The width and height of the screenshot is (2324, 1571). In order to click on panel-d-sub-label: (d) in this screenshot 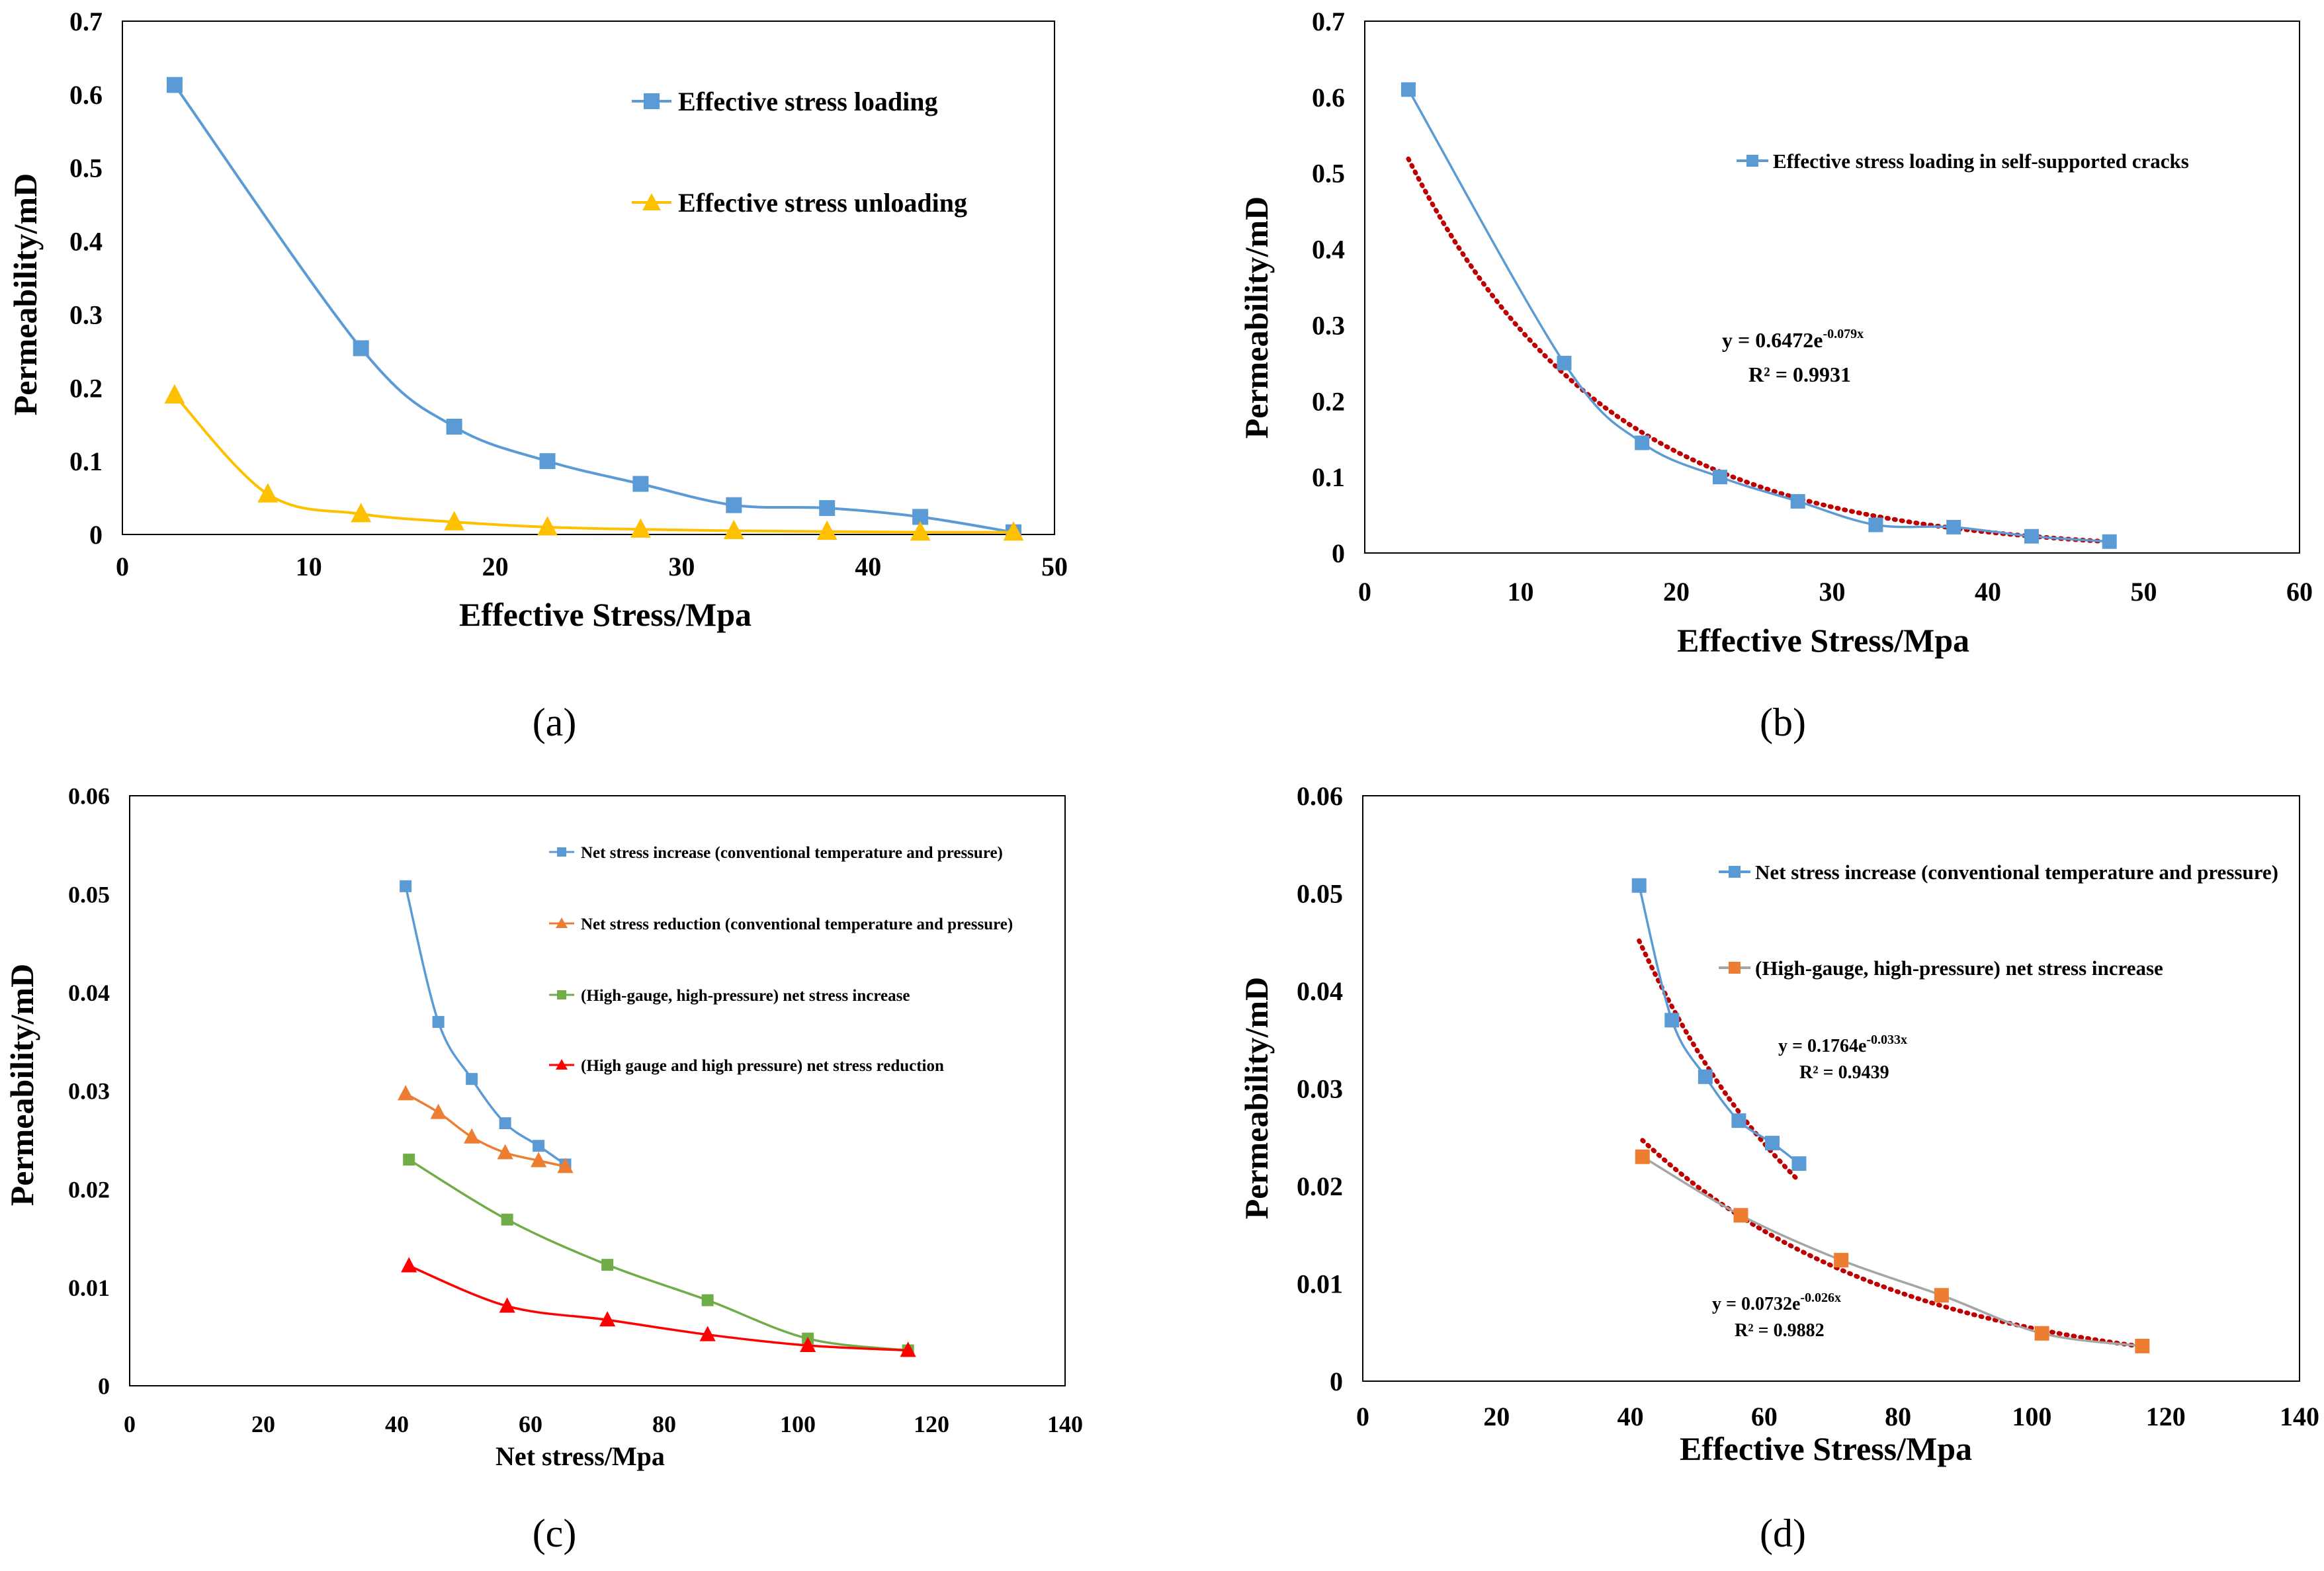, I will do `click(1783, 1533)`.